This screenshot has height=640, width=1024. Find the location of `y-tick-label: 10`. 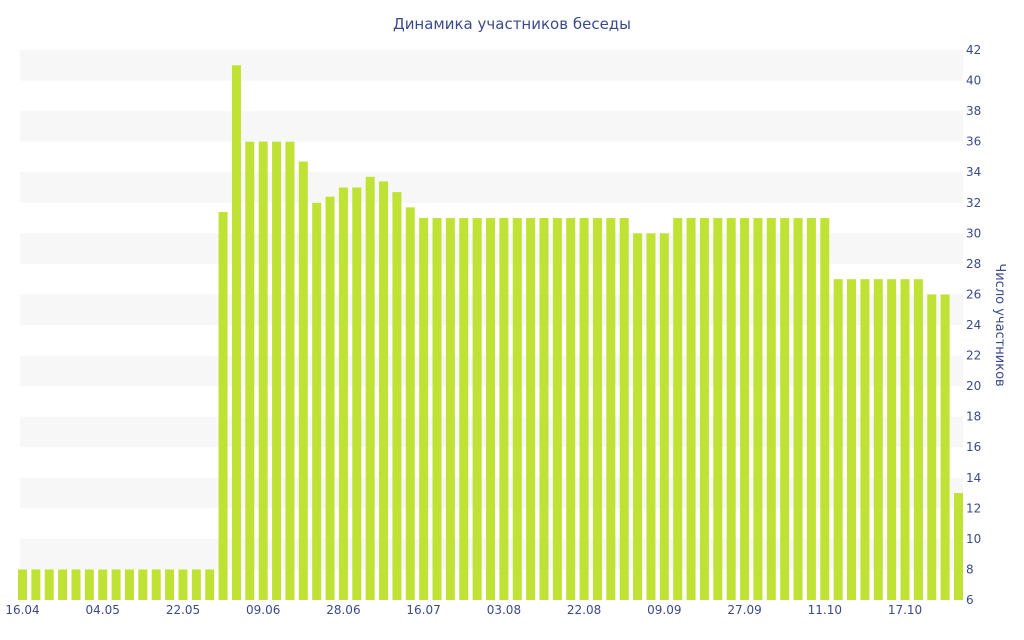

y-tick-label: 10 is located at coordinates (973, 539).